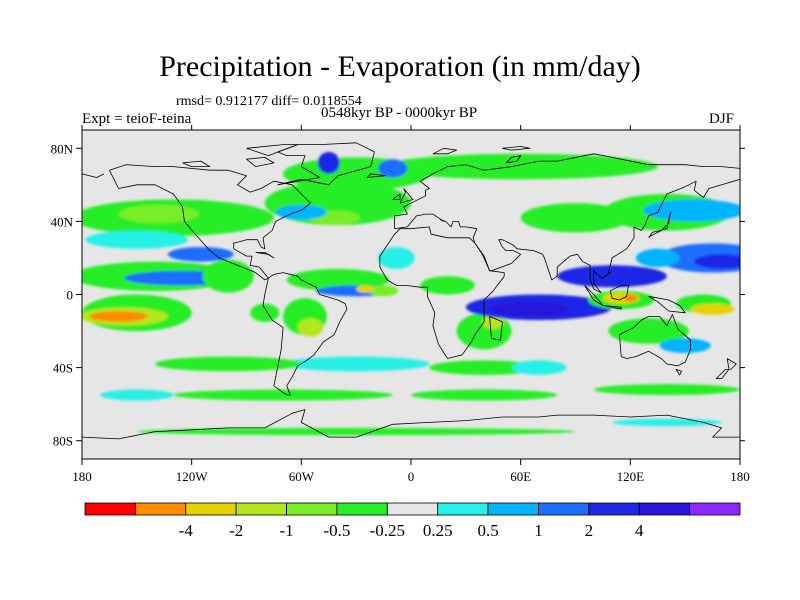  What do you see at coordinates (639, 530) in the screenshot?
I see `colorbar-label: 4` at bounding box center [639, 530].